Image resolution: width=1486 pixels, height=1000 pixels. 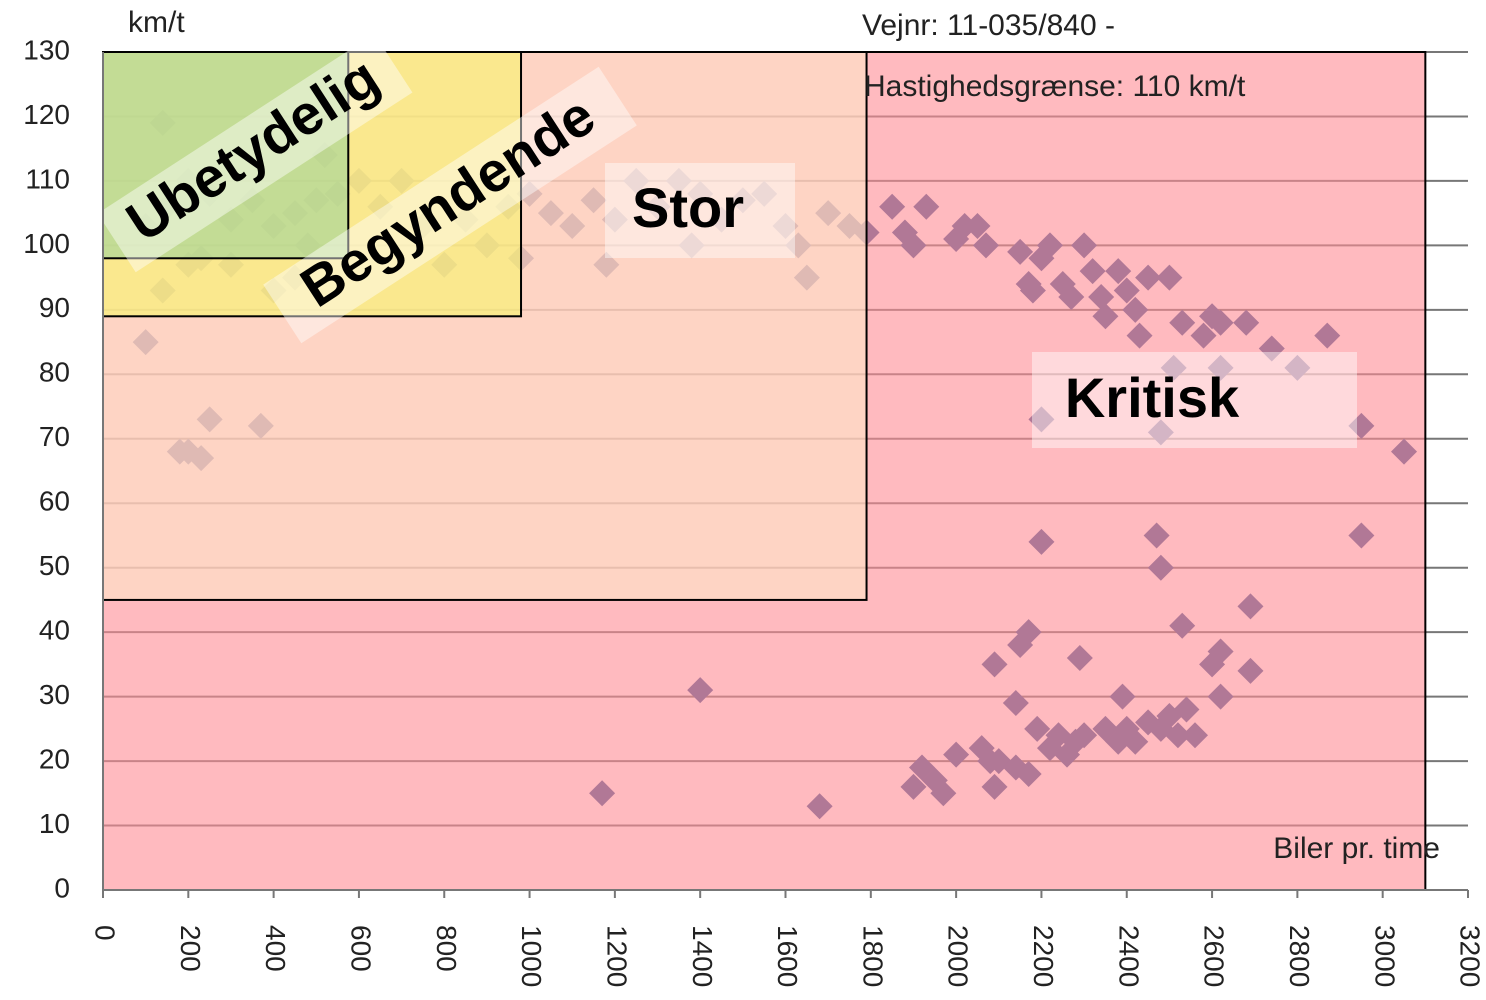 I want to click on y-tick-label: 110, so click(x=47, y=178).